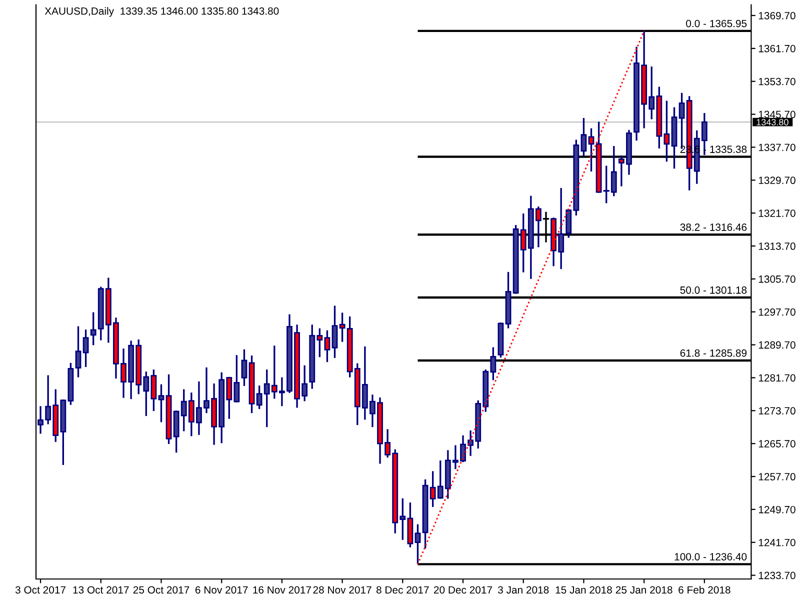  I want to click on y-tick-label: 1233.70, so click(777, 576).